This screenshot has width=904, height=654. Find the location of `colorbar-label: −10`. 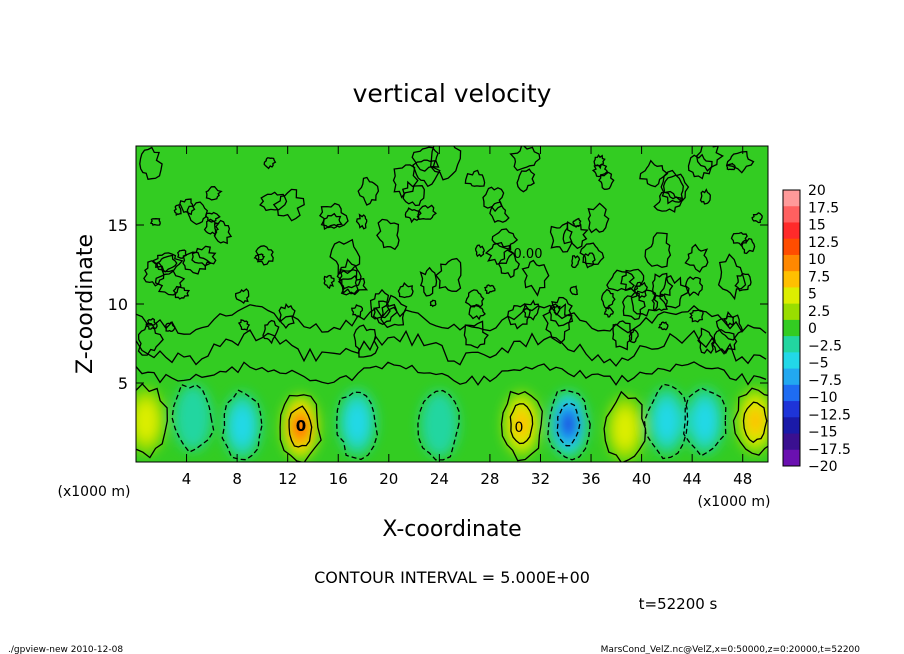

colorbar-label: −10 is located at coordinates (823, 398).